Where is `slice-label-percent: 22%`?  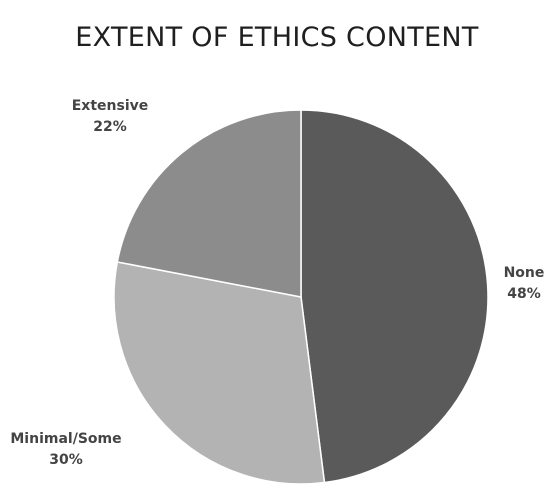 slice-label-percent: 22% is located at coordinates (110, 127).